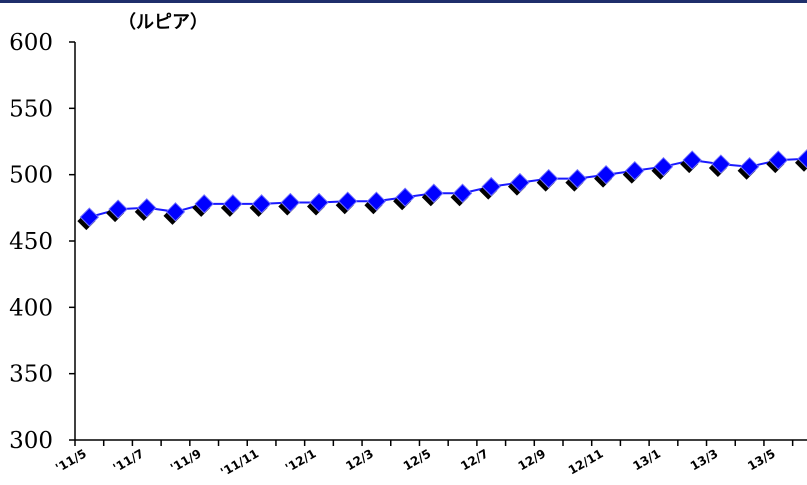  Describe the element at coordinates (31, 176) in the screenshot. I see `y-tick-label: 500` at that location.